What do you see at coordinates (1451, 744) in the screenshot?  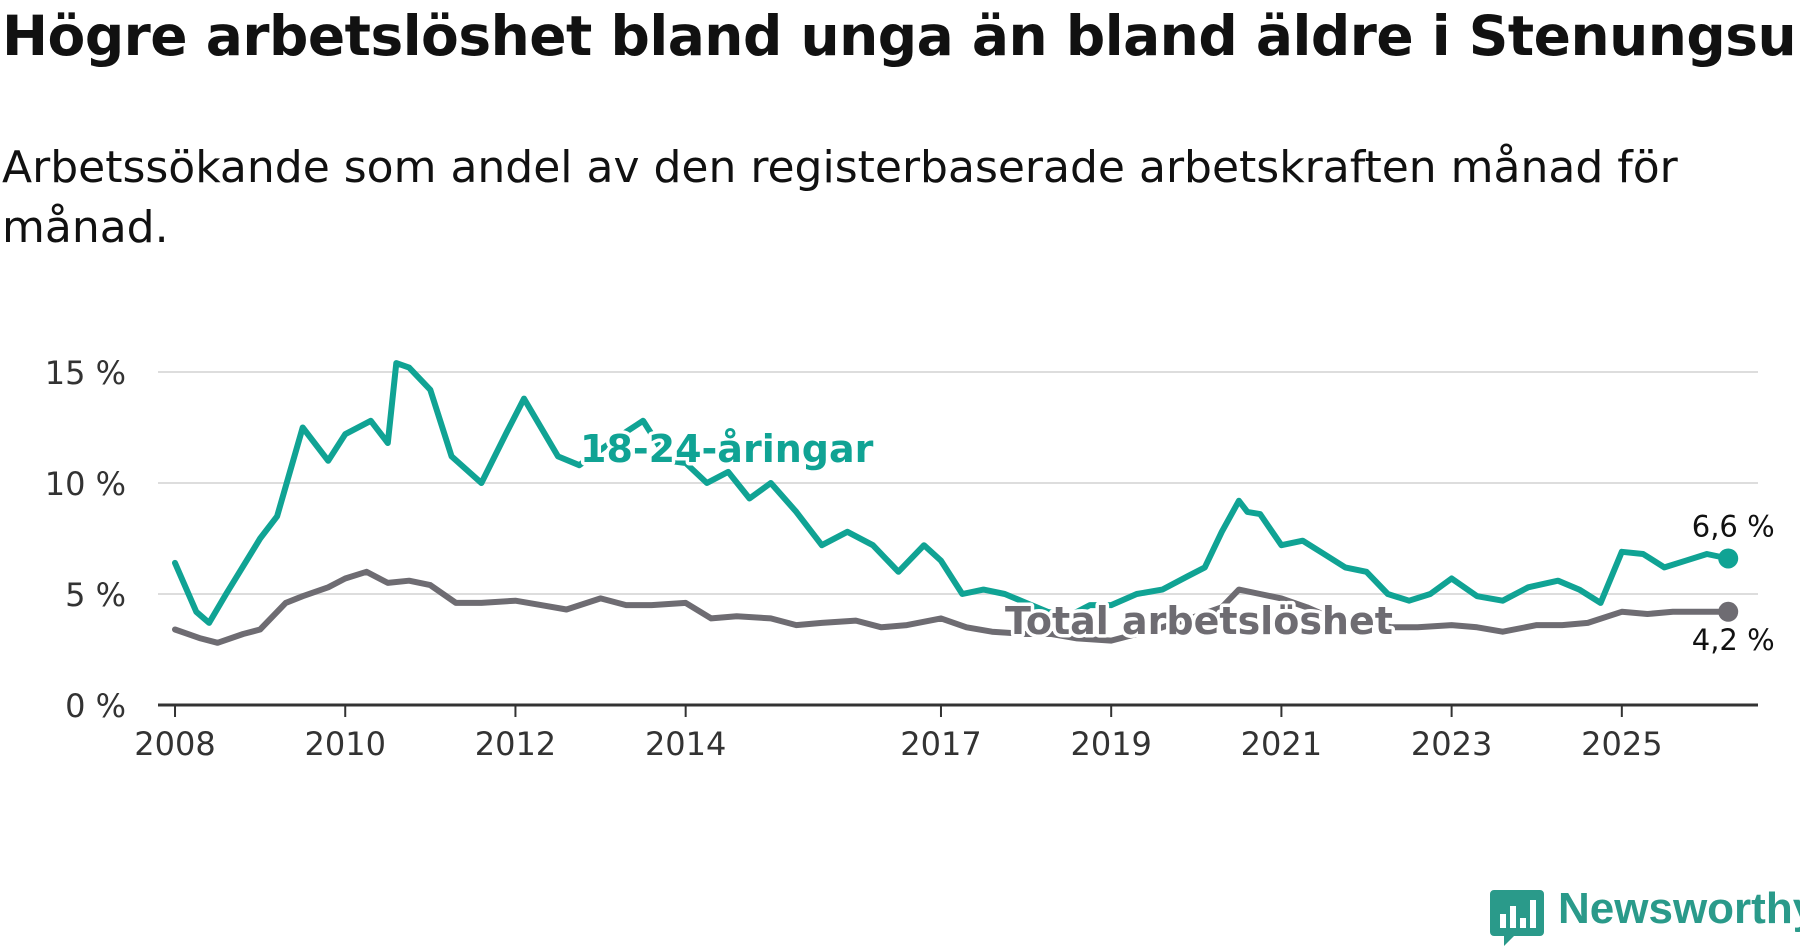 I see `x-tick-label: 2023` at bounding box center [1451, 744].